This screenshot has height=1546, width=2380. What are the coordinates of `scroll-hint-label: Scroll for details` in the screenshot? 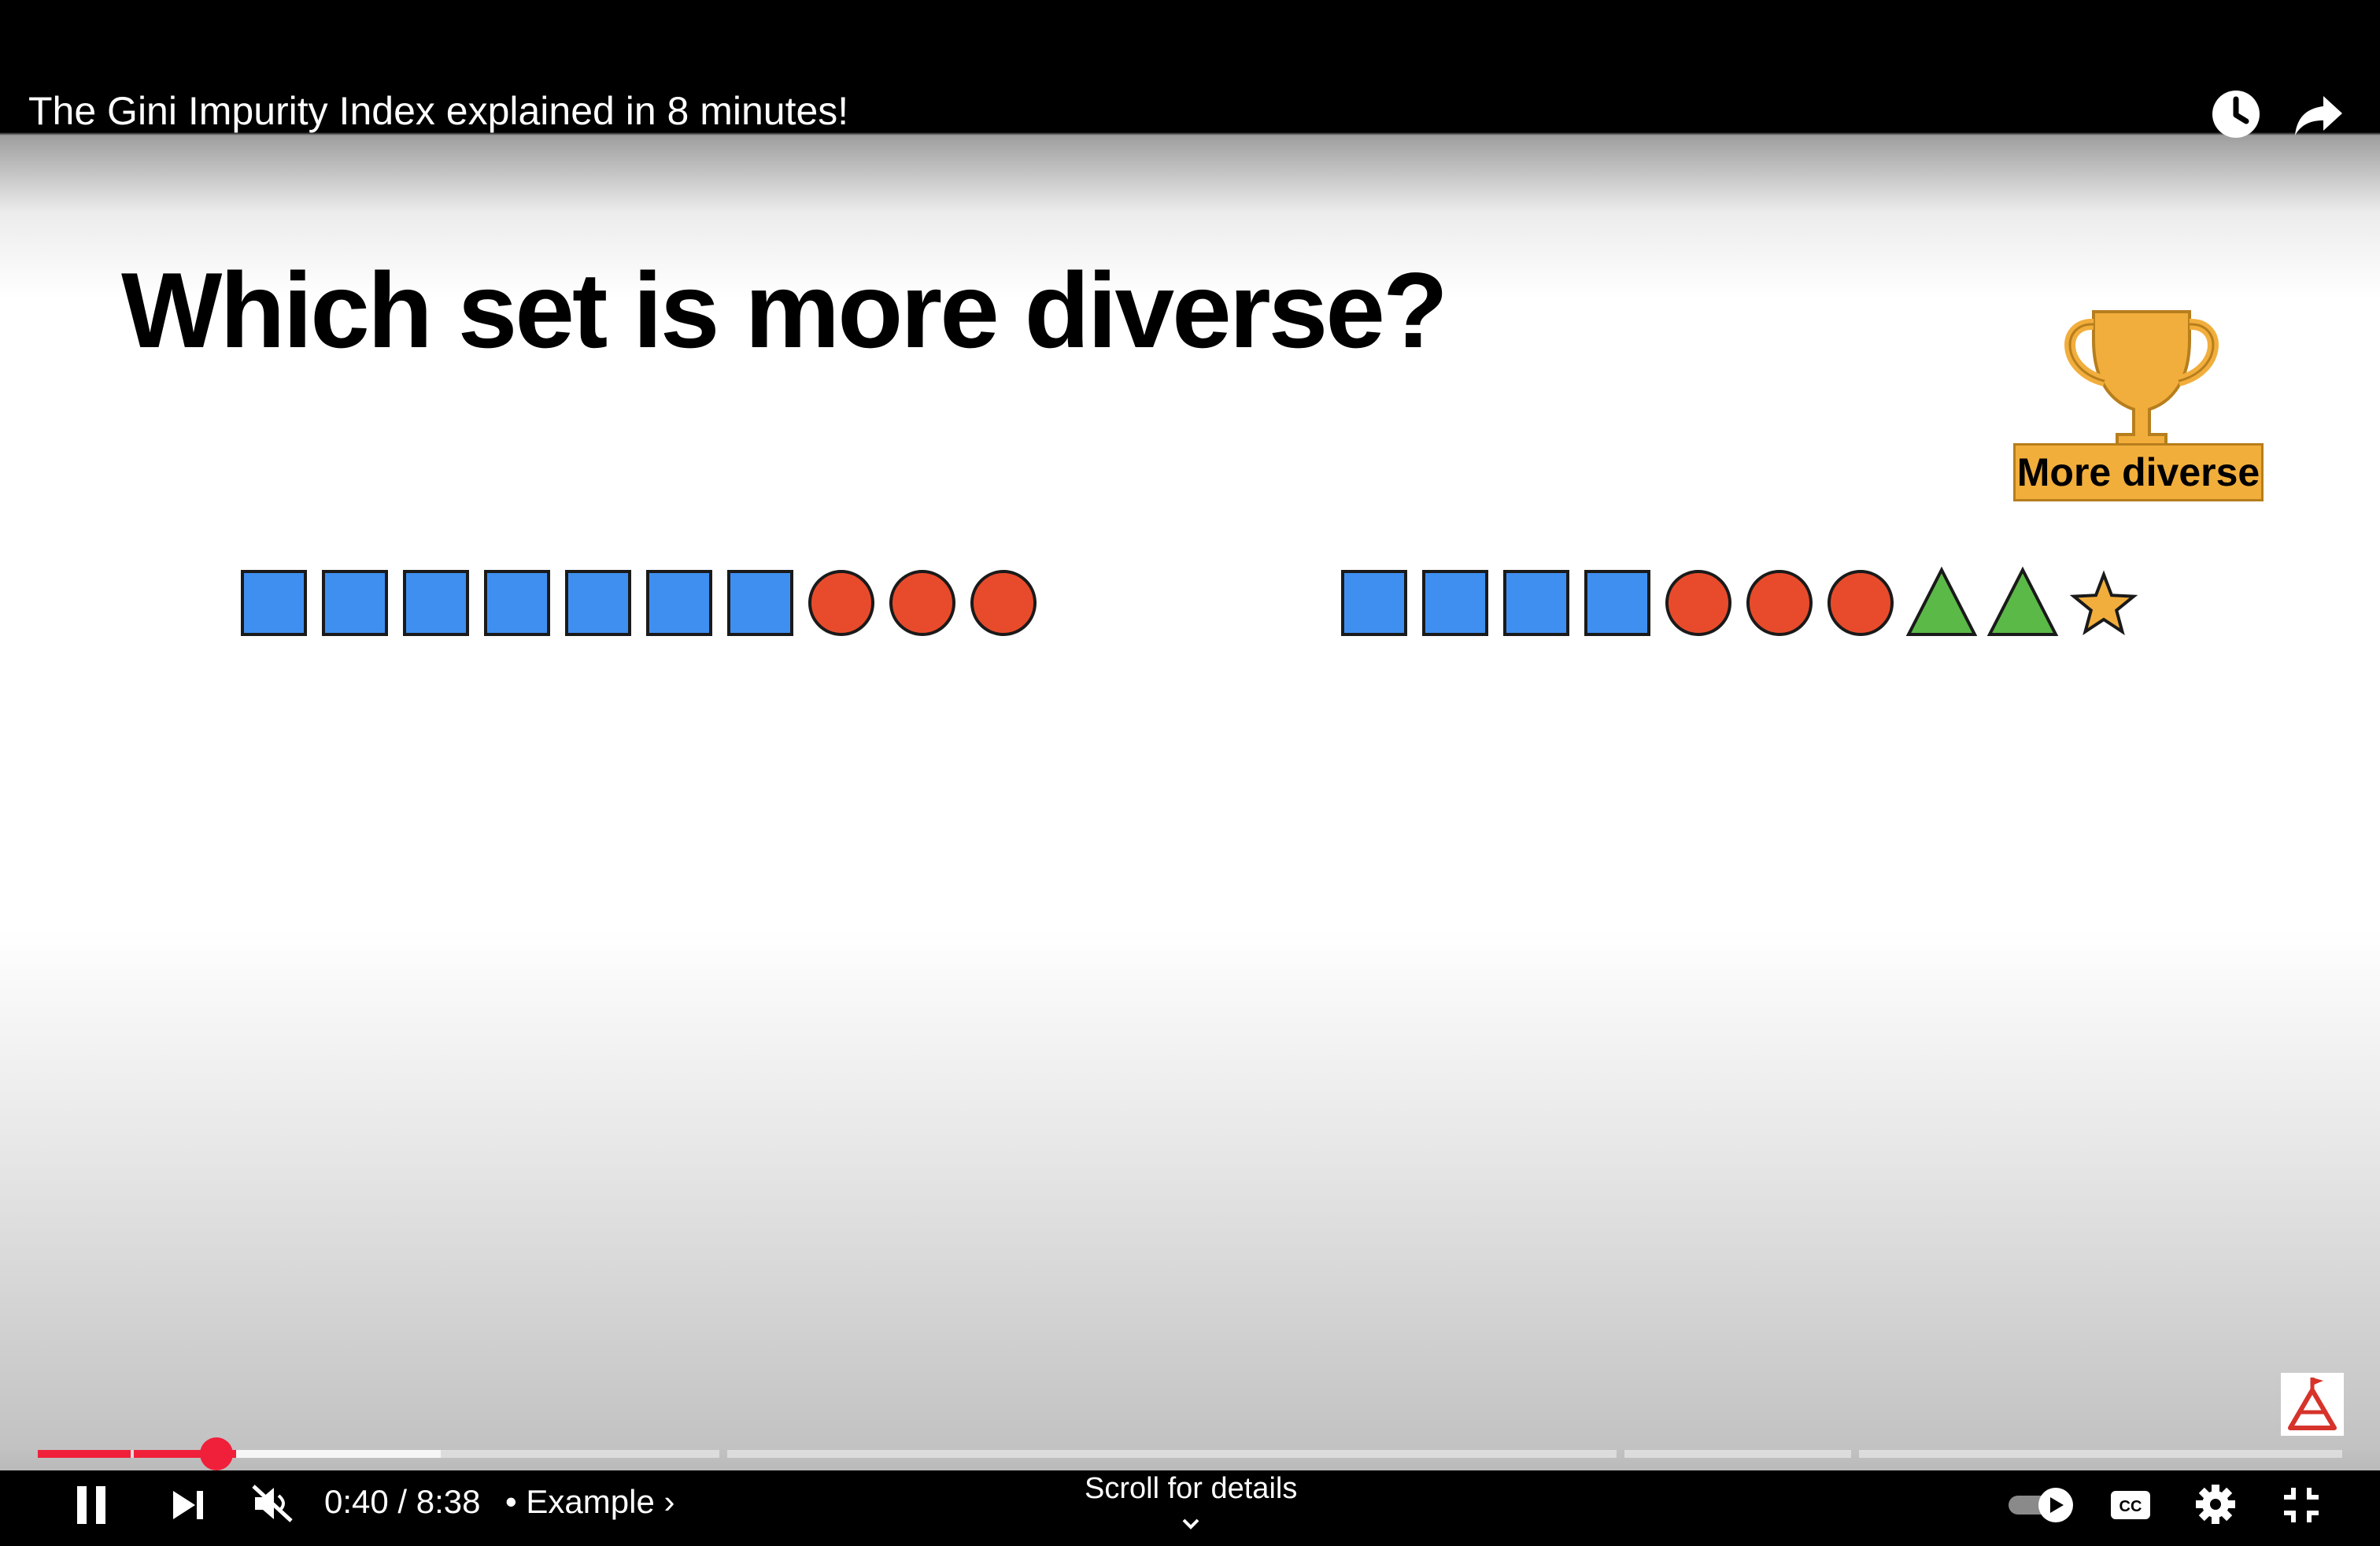 It's located at (1191, 1488).